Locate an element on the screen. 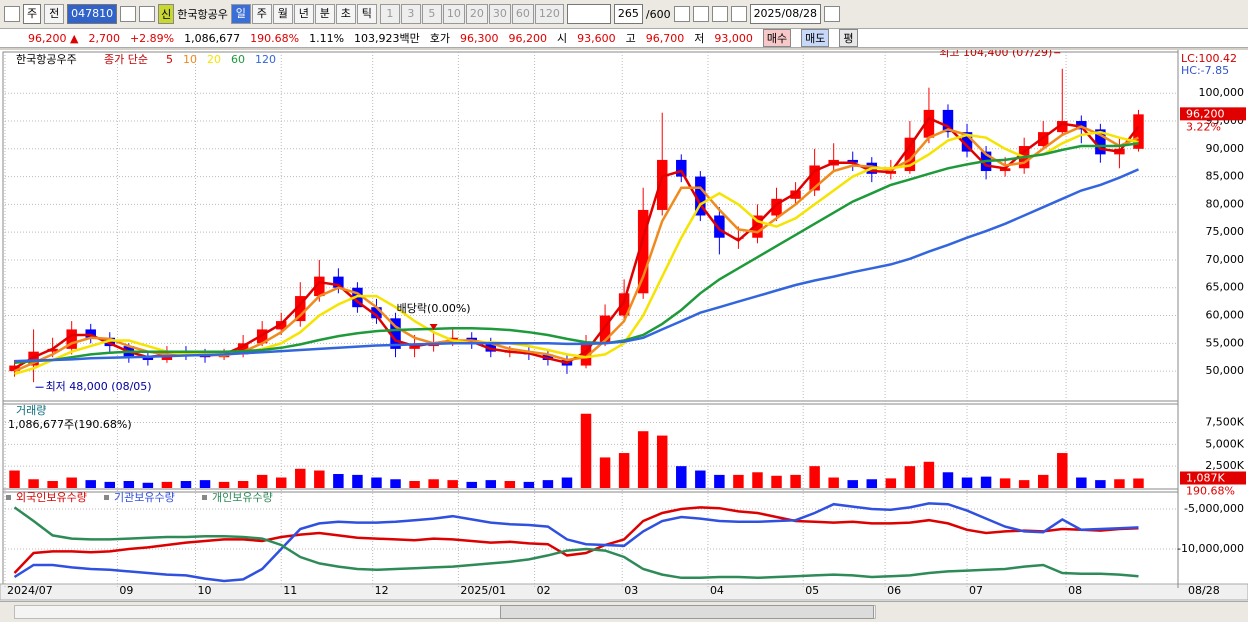 This screenshot has height=622, width=1248. low: 93,000 is located at coordinates (733, 38).